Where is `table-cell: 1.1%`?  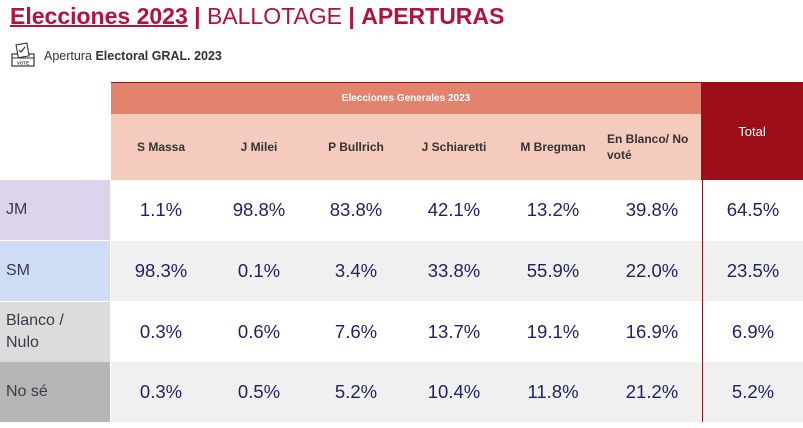
table-cell: 1.1% is located at coordinates (161, 209).